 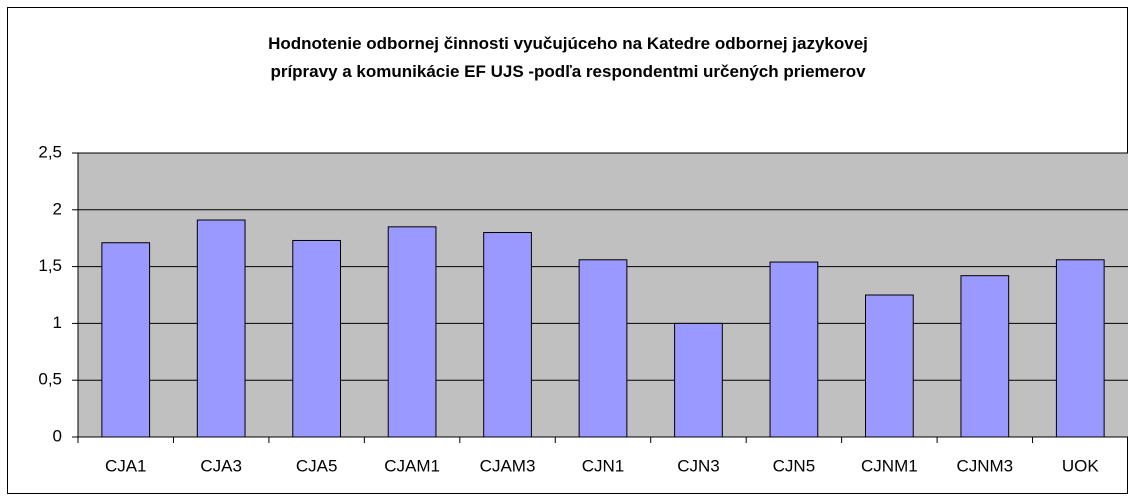 What do you see at coordinates (1081, 465) in the screenshot?
I see `x-tick-label: UOK` at bounding box center [1081, 465].